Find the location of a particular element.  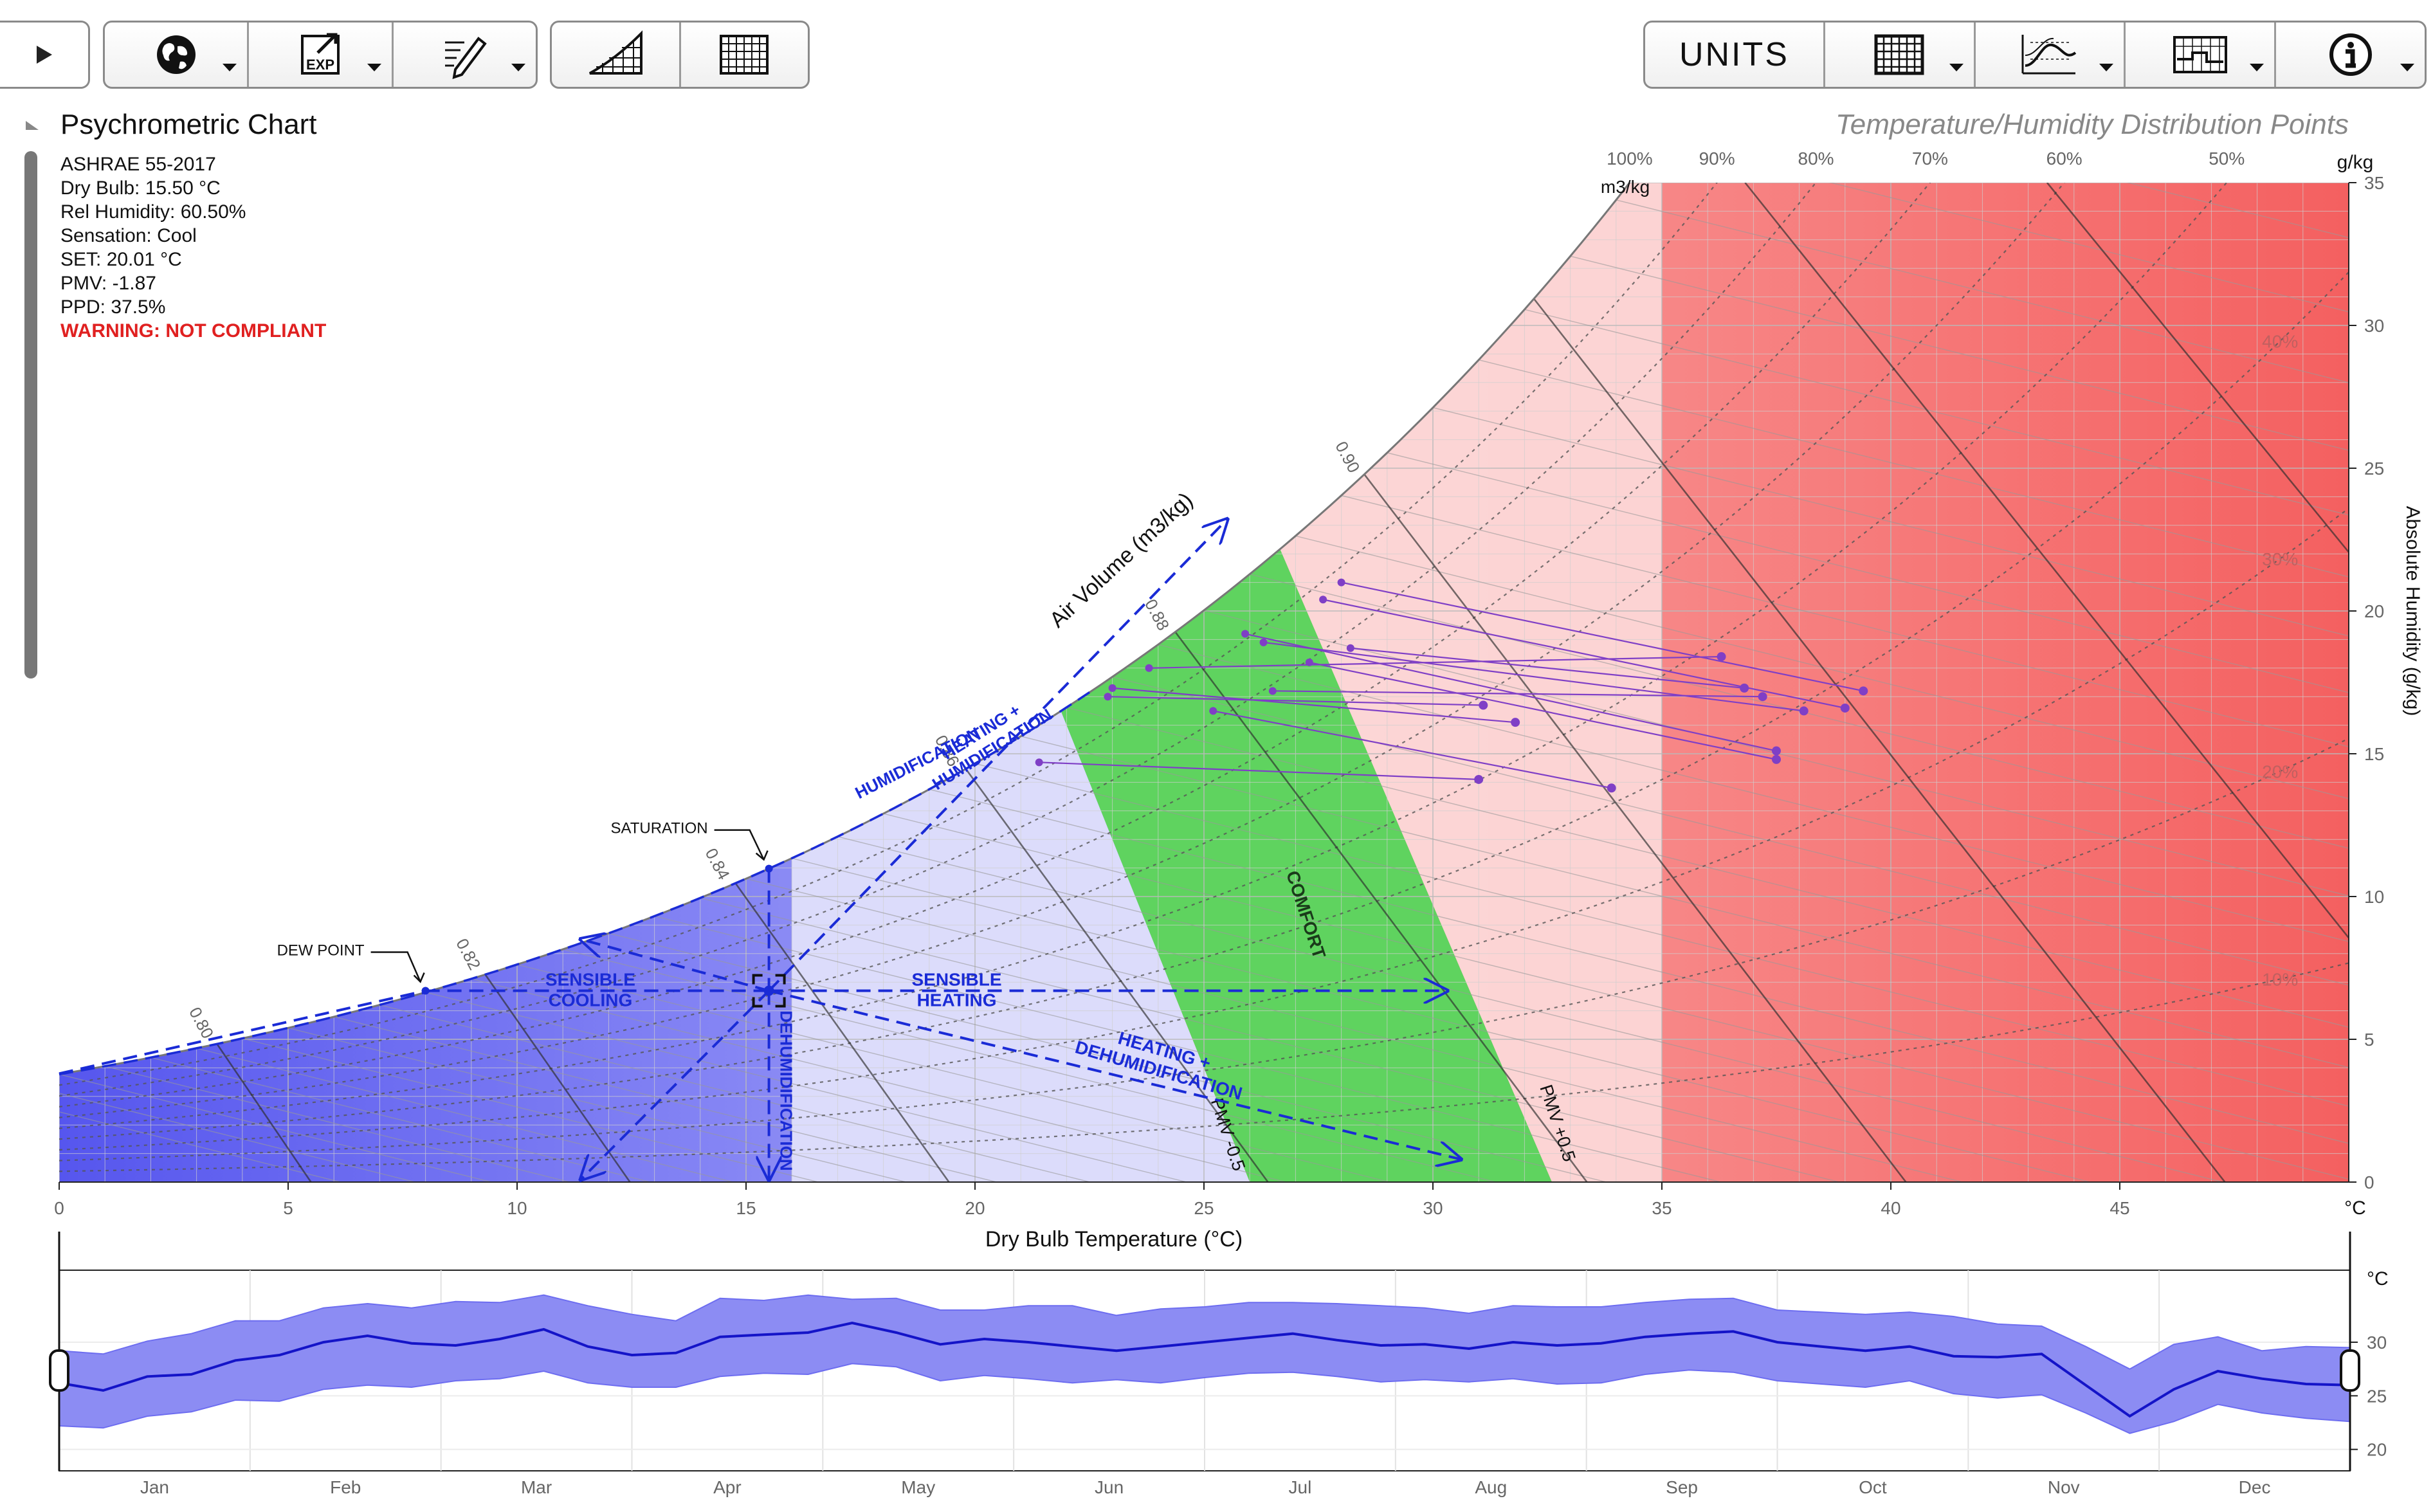

collapse-triangle-icon is located at coordinates (32, 126).